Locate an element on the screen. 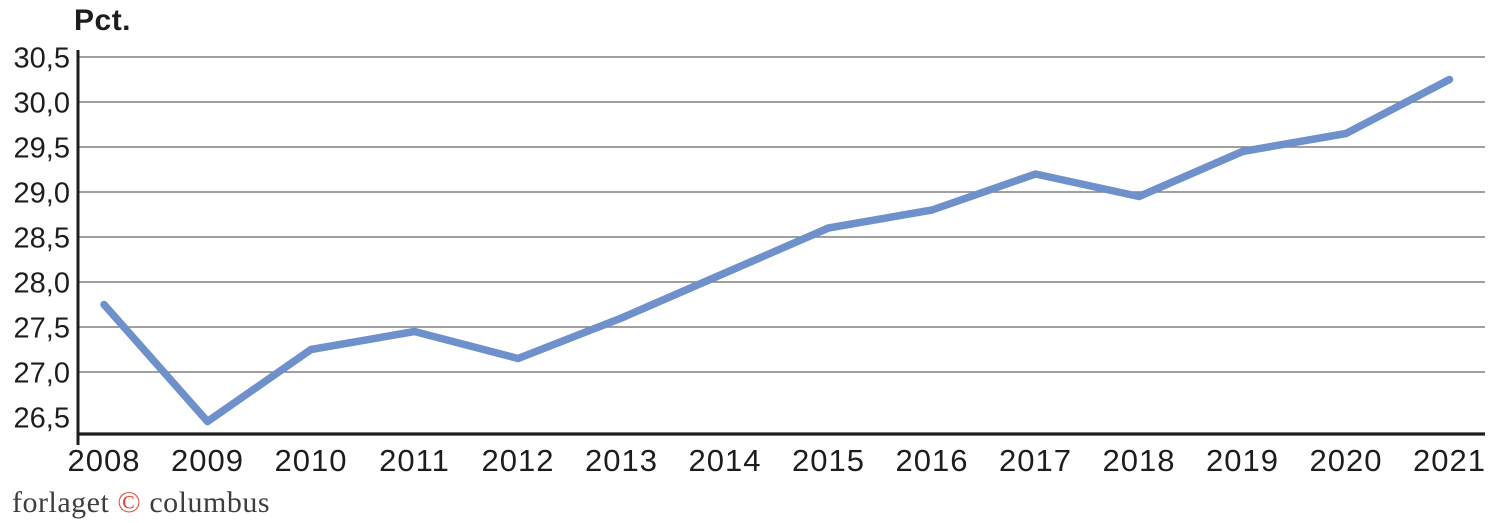  x-tick-label: 2016 is located at coordinates (932, 460).